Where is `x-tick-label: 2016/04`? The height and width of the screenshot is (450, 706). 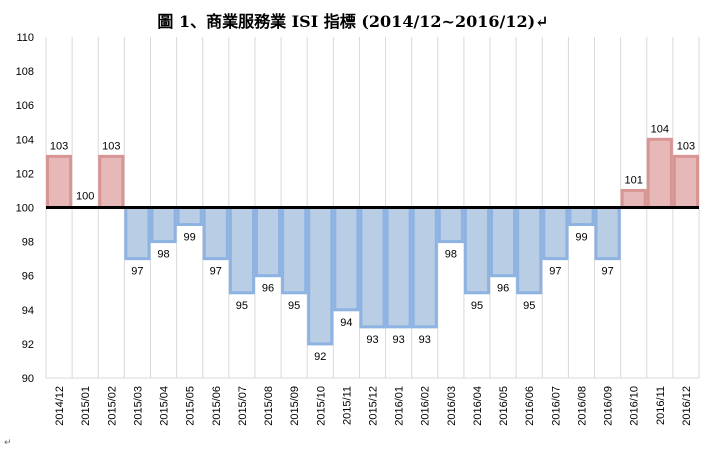
x-tick-label: 2016/04 is located at coordinates (478, 406).